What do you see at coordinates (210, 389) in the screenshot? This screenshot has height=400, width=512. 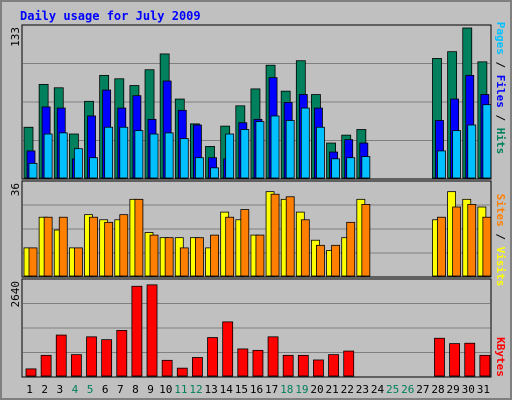 I see `x-tick-label: 13` at bounding box center [210, 389].